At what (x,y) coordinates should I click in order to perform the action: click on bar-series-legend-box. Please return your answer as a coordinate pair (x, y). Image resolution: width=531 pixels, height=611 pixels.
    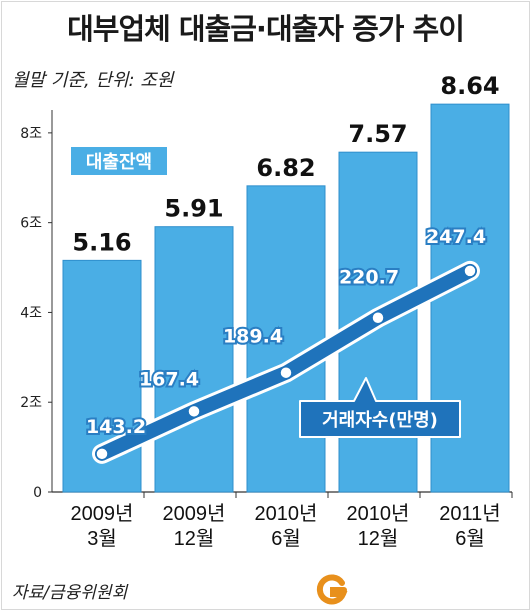
    Looking at the image, I should click on (119, 161).